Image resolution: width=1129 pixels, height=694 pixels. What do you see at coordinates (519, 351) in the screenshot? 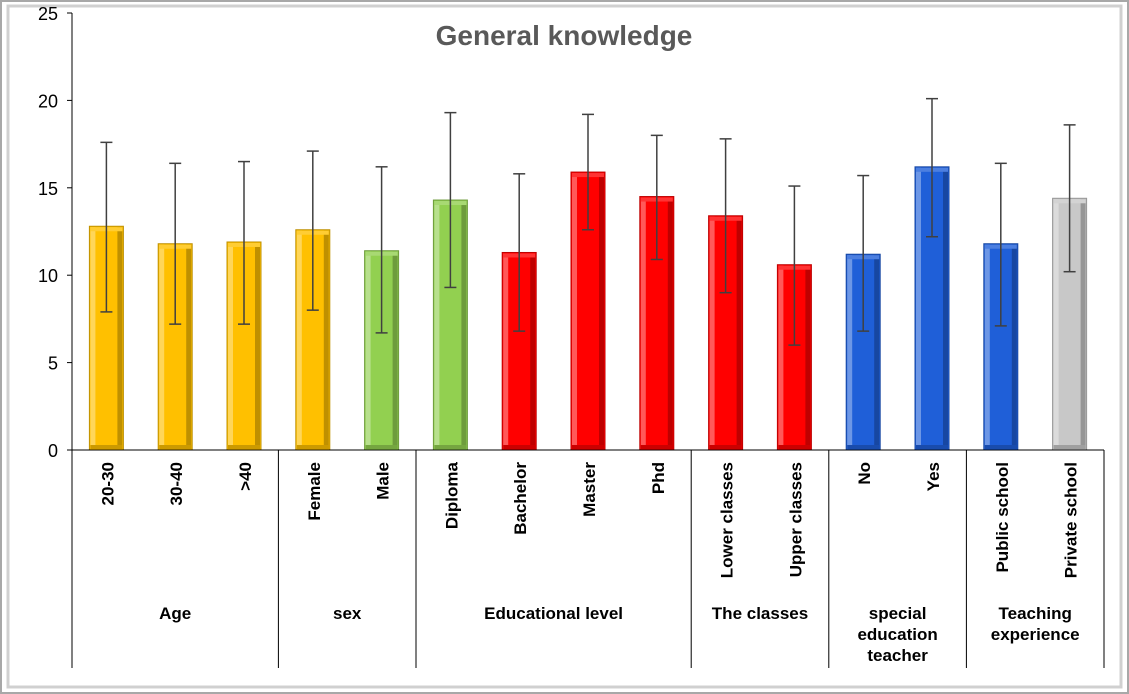
I see `bar` at bounding box center [519, 351].